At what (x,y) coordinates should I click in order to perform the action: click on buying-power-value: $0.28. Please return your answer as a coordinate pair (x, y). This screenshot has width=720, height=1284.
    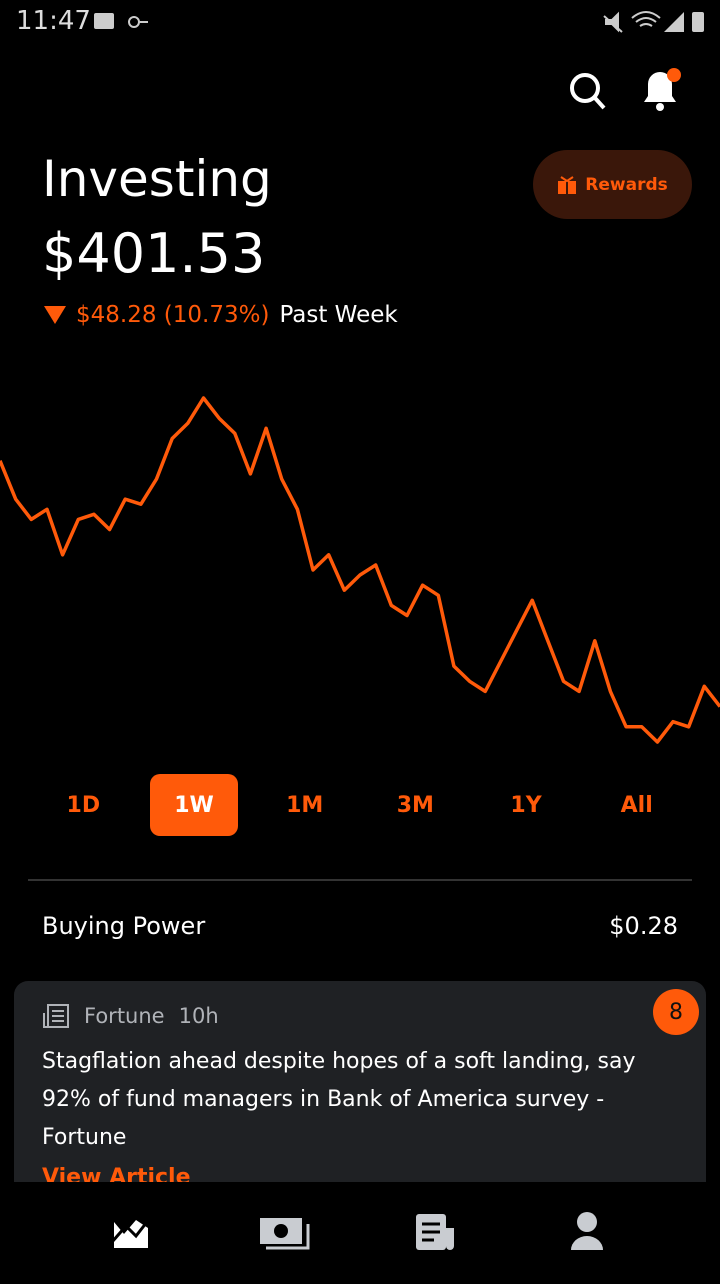
    Looking at the image, I should click on (643, 926).